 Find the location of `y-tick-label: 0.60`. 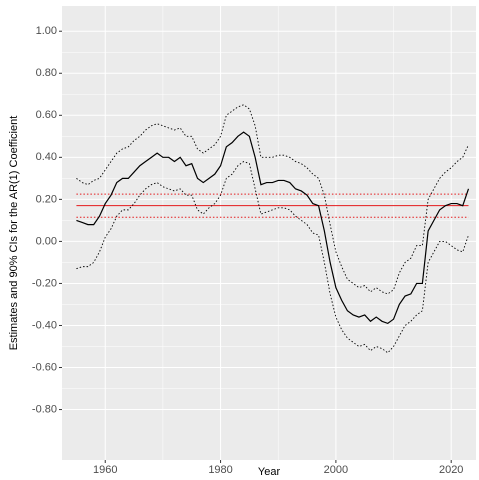

y-tick-label: 0.60 is located at coordinates (46, 115).